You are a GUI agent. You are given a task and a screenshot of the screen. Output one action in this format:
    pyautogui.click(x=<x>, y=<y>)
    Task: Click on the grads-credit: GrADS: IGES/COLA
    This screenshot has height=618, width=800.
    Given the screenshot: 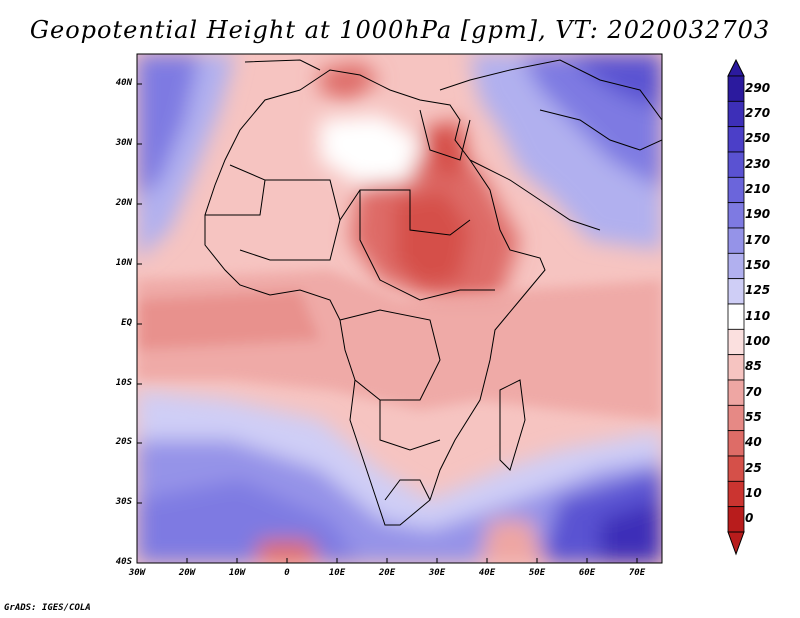 What is the action you would take?
    pyautogui.click(x=47, y=608)
    